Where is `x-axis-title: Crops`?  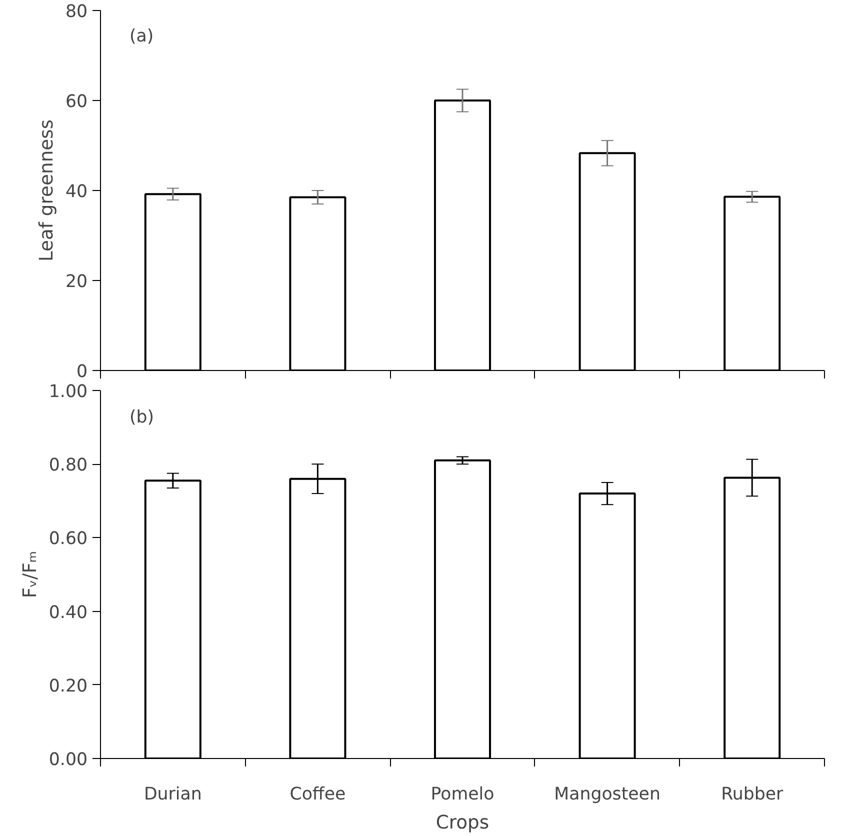 x-axis-title: Crops is located at coordinates (463, 823).